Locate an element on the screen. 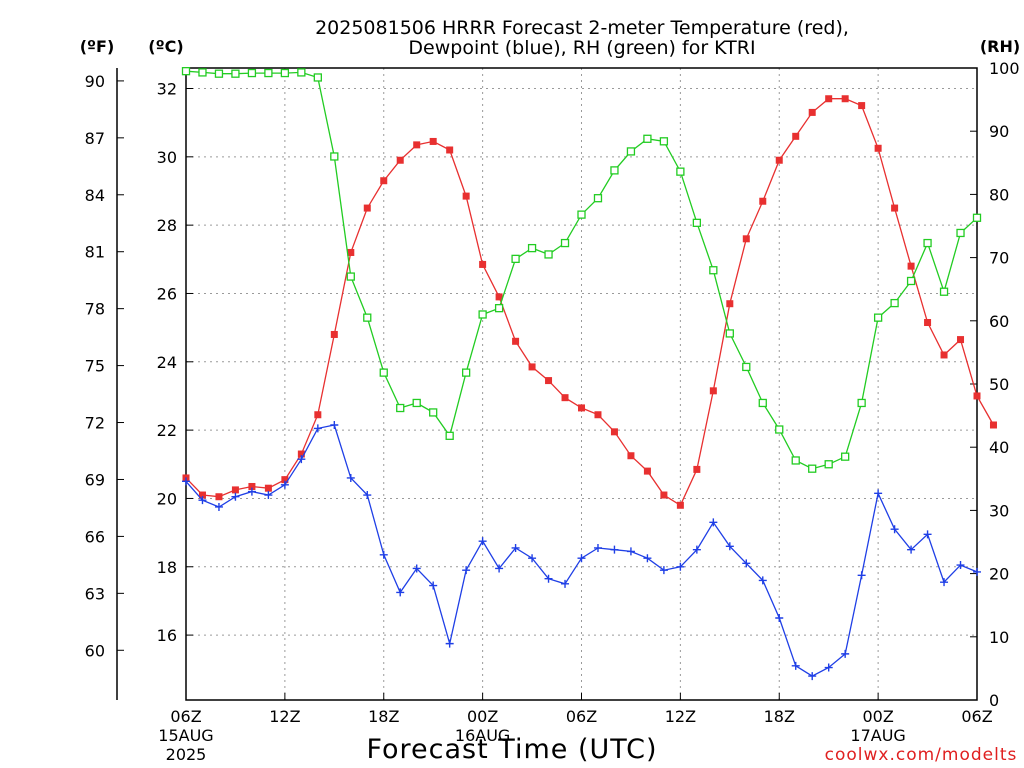 This screenshot has width=1024, height=768. celsius-tick-label: 26 is located at coordinates (167, 293).